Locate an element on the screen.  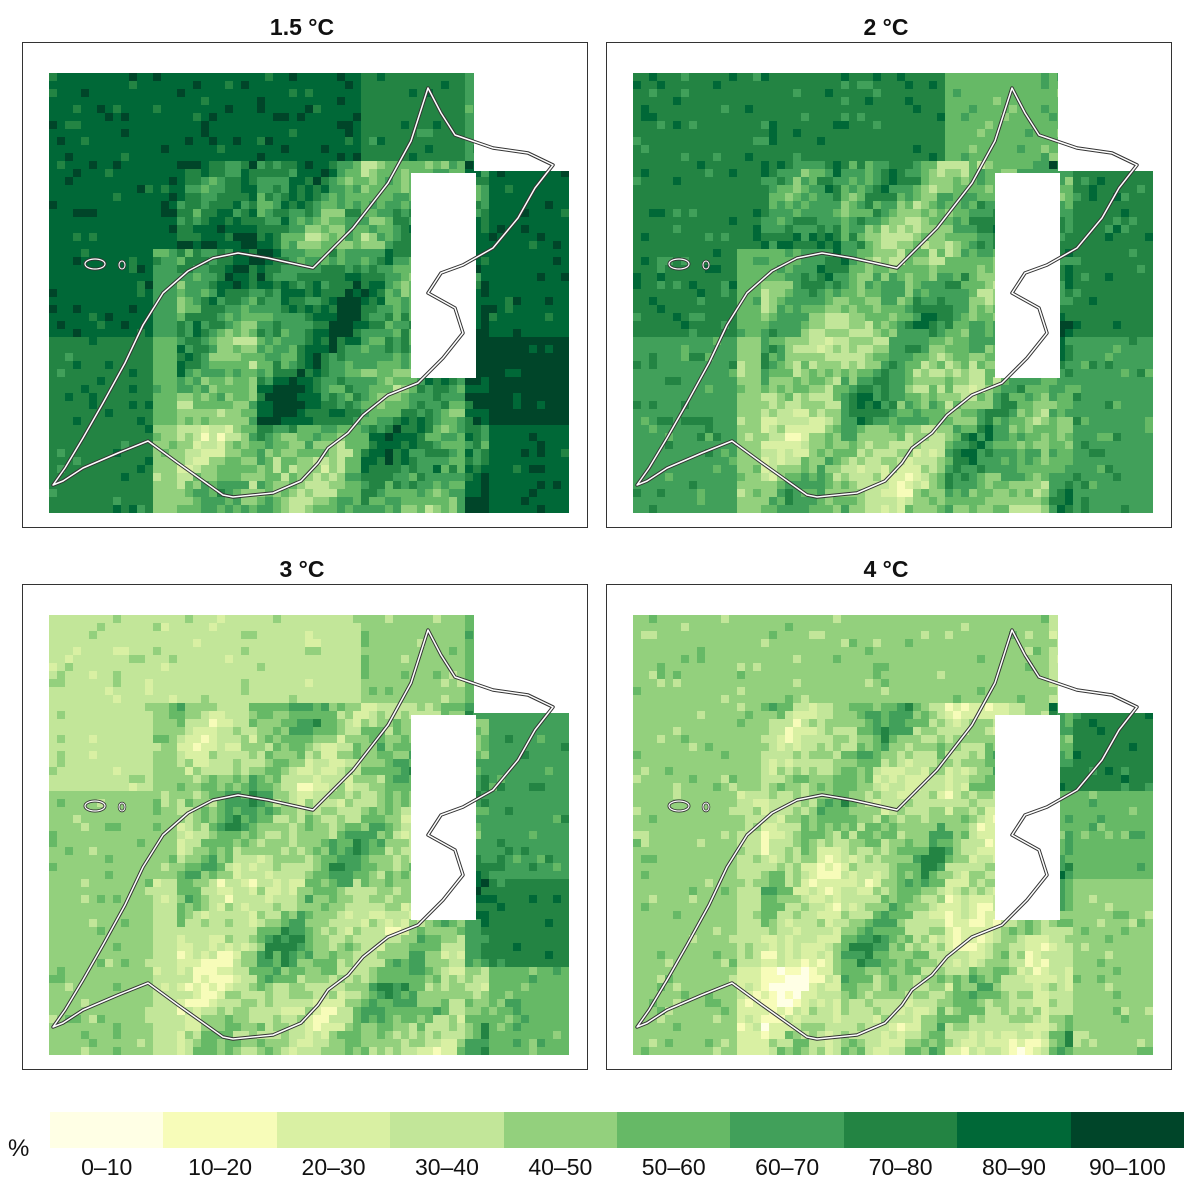
panel-title-1-5c: 1.5 °C is located at coordinates (302, 27).